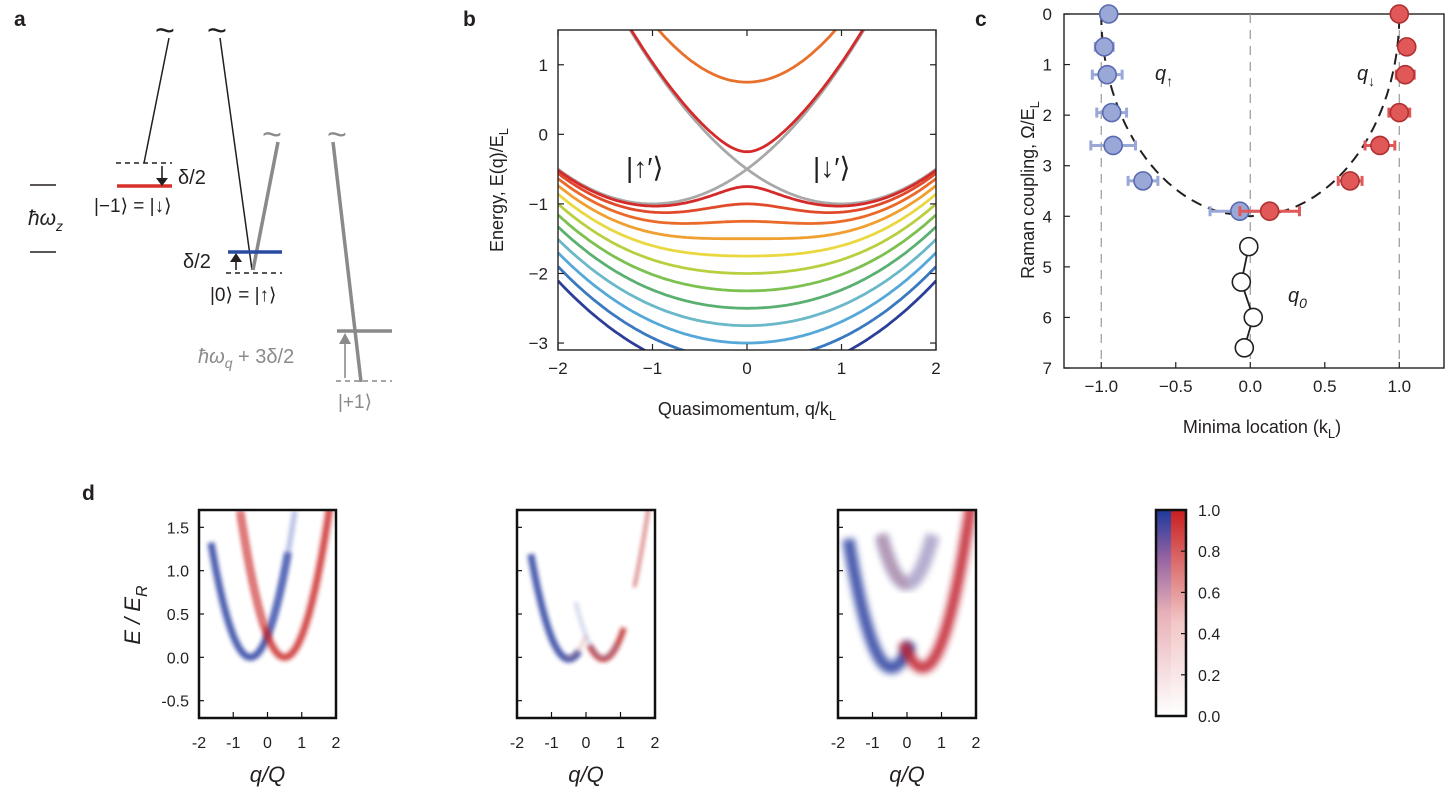 Image resolution: width=1446 pixels, height=806 pixels. Describe the element at coordinates (337, 135) in the screenshot. I see `tilde-4: ~` at that location.